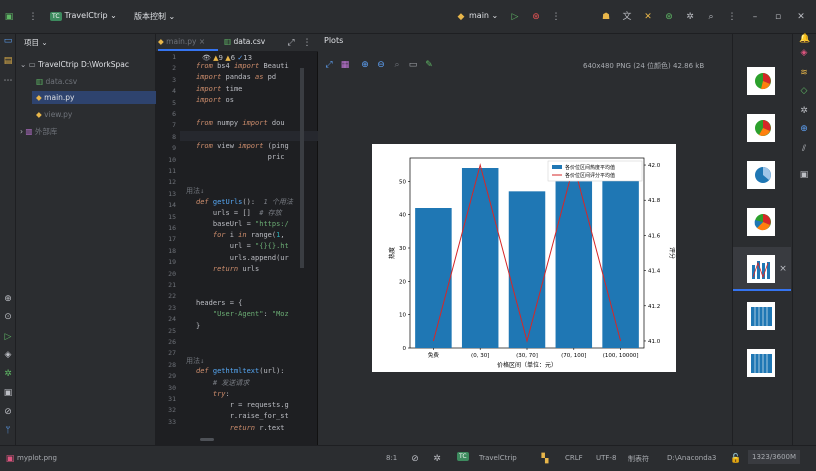 This screenshot has height=471, width=816. I want to click on debug-tool-icon: ✲, so click(8, 374).